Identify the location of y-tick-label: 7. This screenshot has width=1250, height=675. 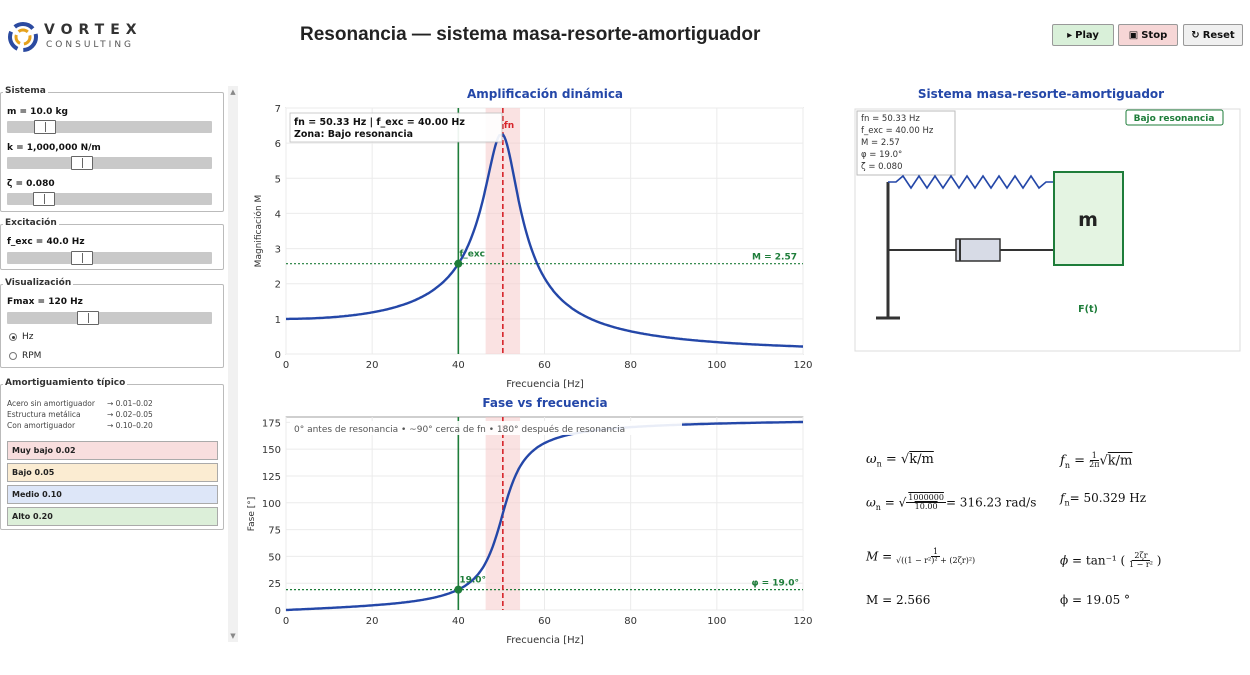
(278, 109).